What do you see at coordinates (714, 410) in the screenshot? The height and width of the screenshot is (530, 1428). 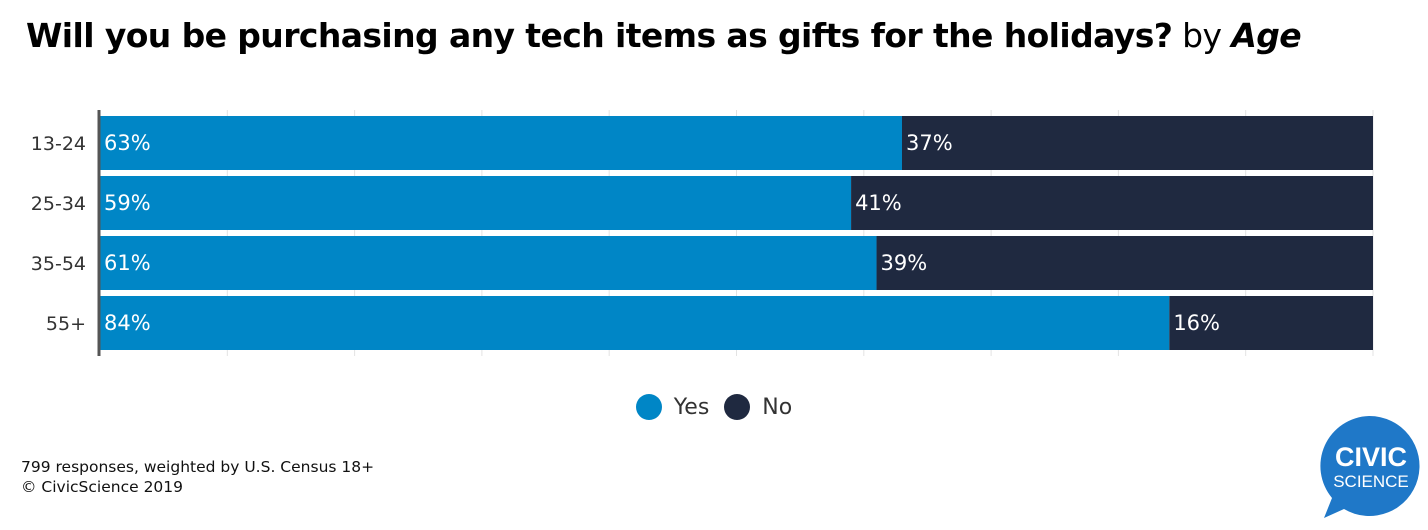 I see `legend: Yes No` at bounding box center [714, 410].